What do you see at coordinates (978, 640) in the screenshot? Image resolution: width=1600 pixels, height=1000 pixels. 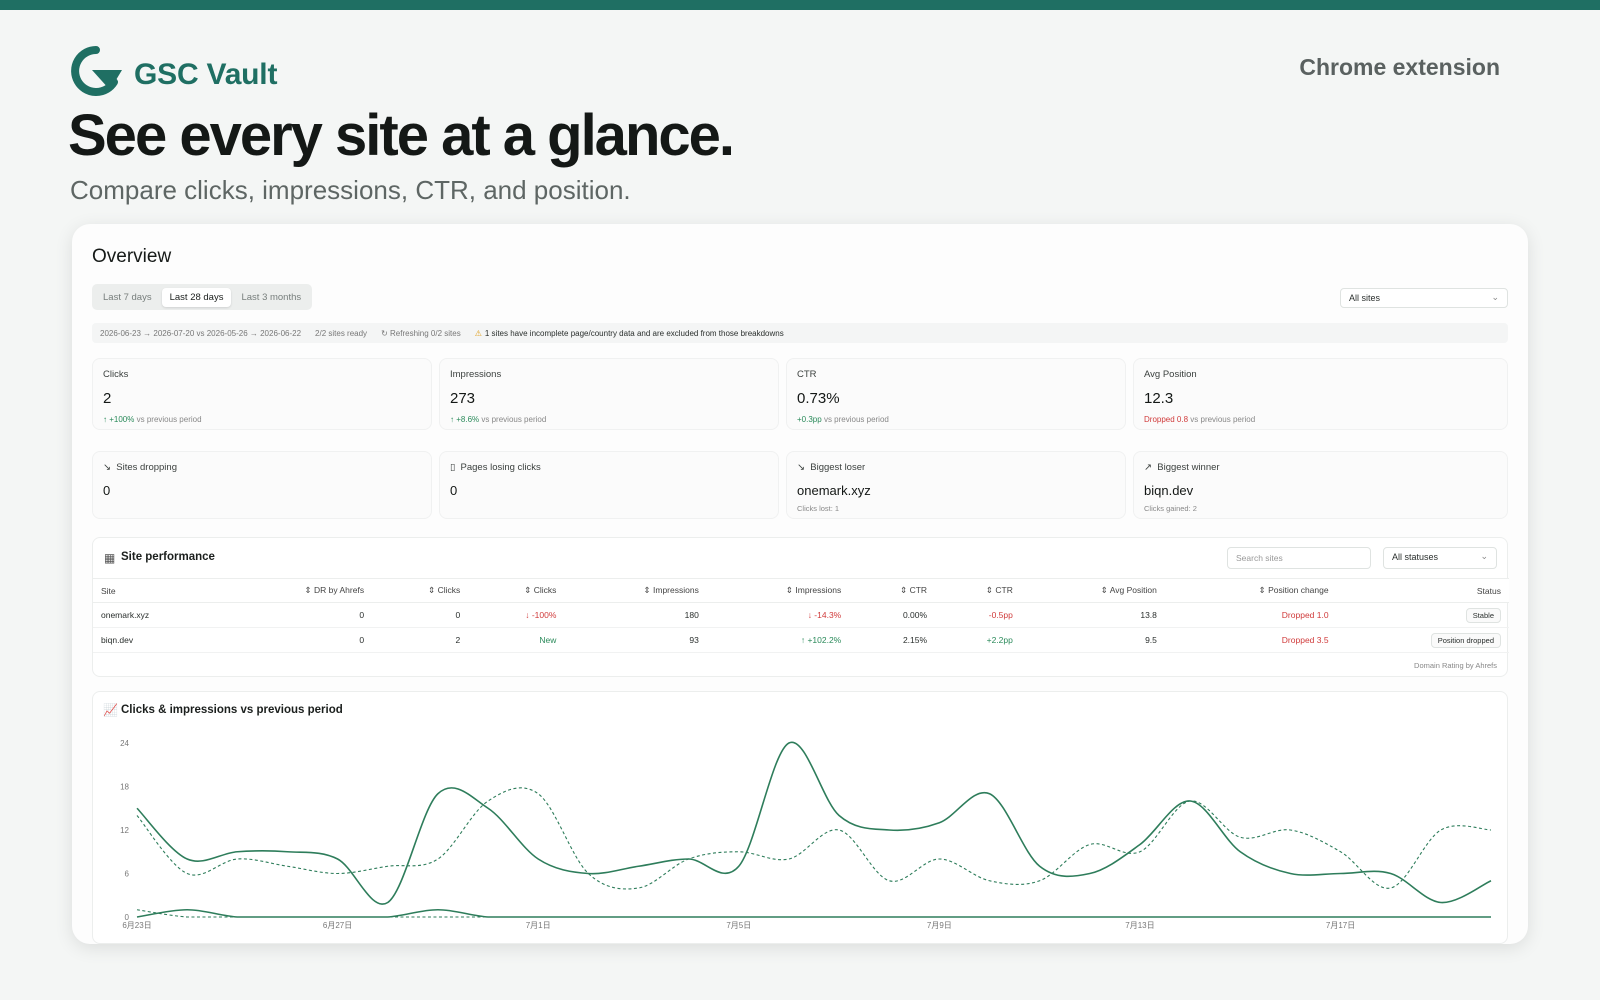 I see `cell-ctr-change: +2.2pp` at bounding box center [978, 640].